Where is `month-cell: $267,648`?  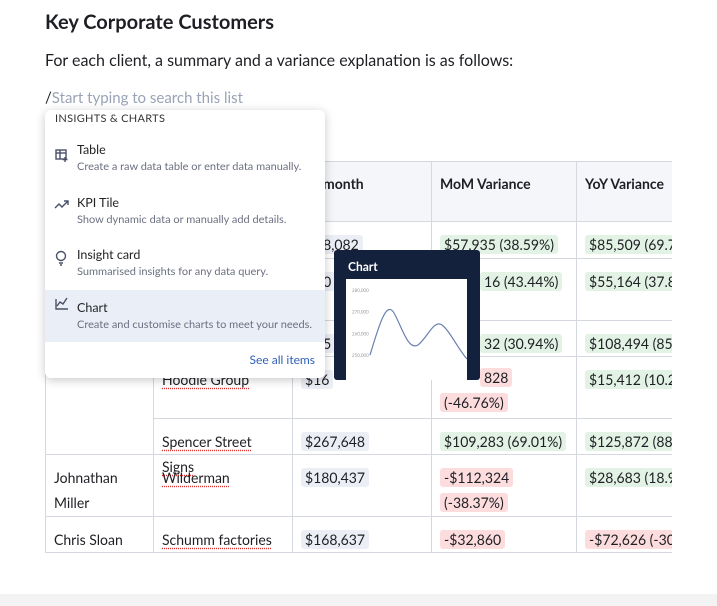 month-cell: $267,648 is located at coordinates (362, 437).